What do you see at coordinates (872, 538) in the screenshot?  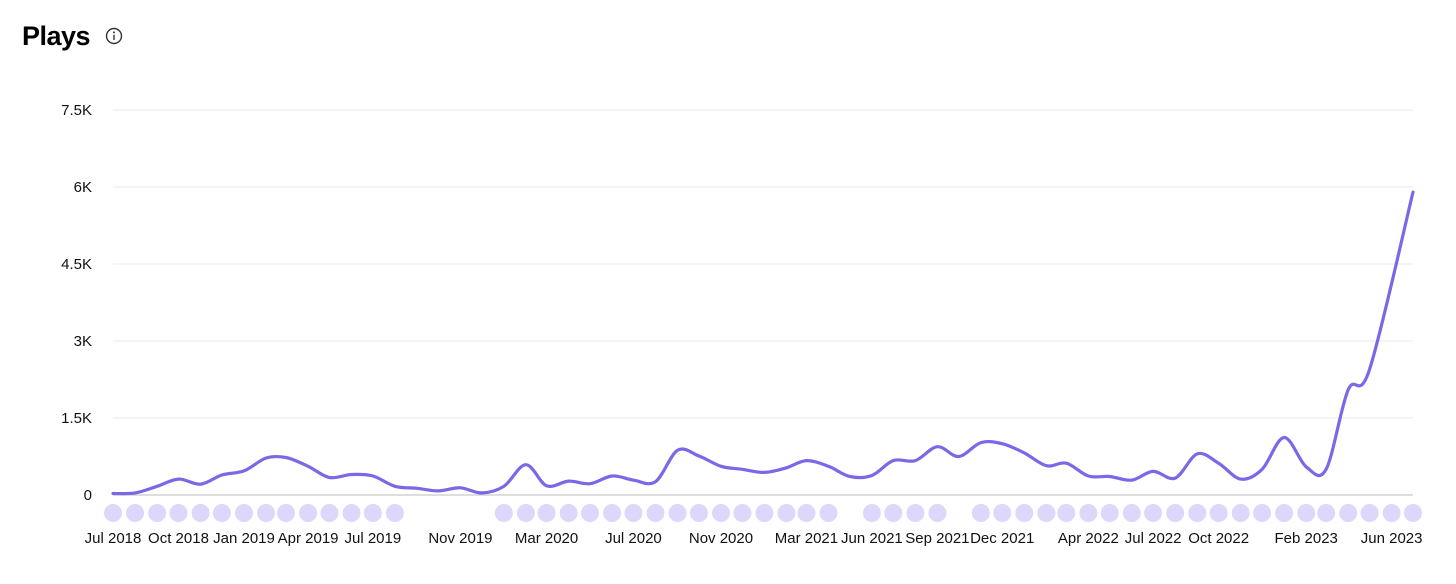 I see `x-tick-label: Jun 2021` at bounding box center [872, 538].